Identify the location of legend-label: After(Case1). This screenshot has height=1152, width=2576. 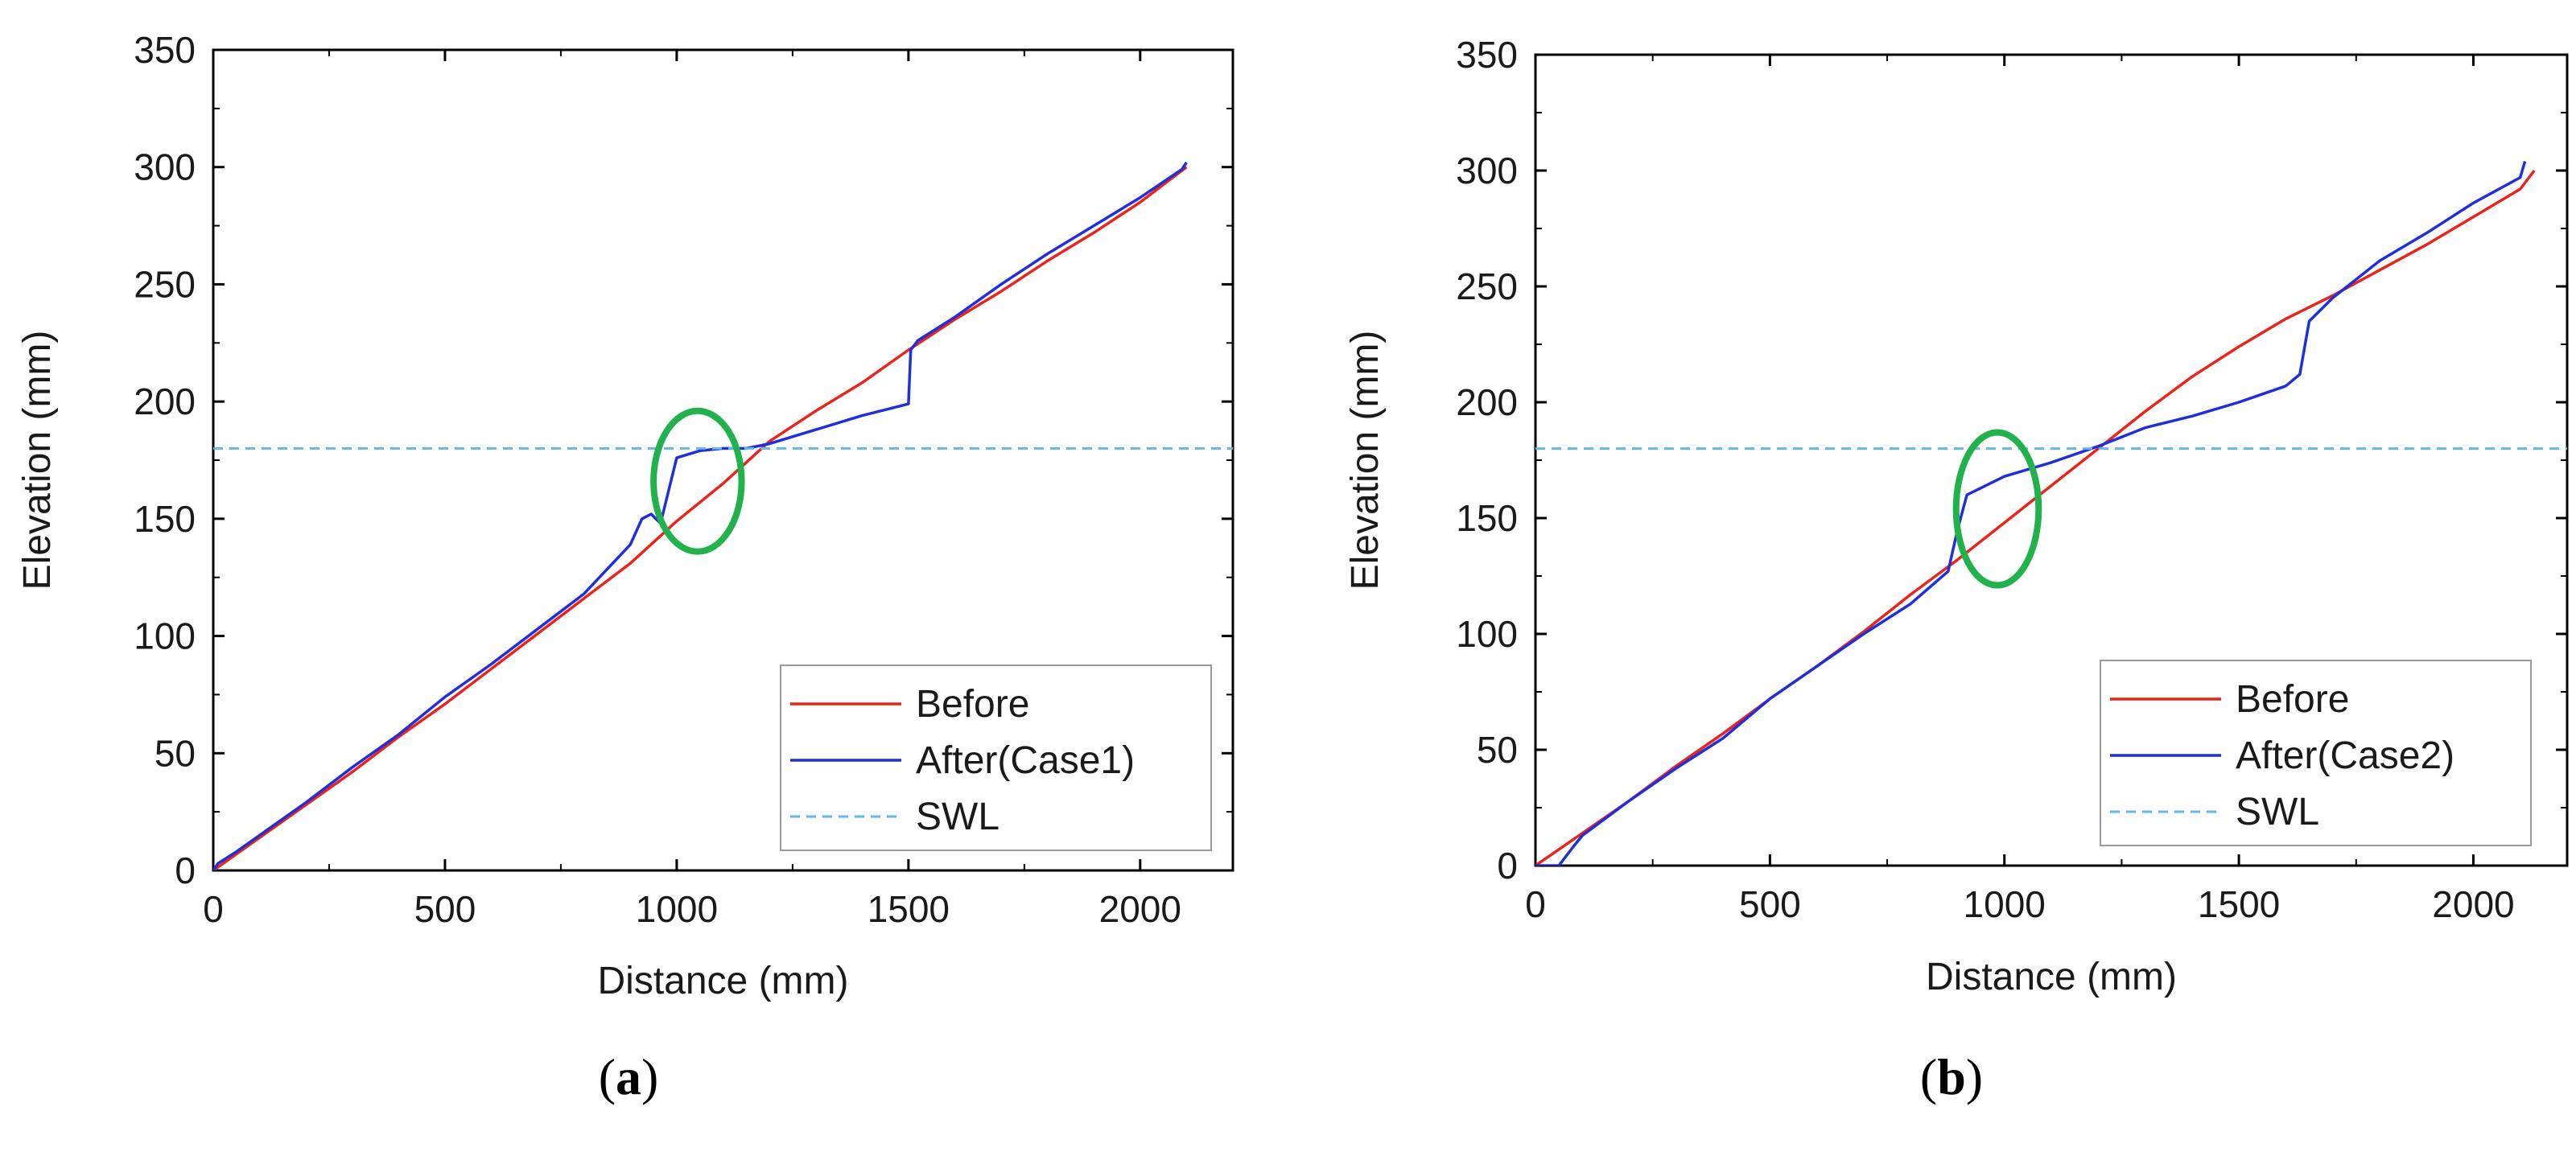
(1025, 760).